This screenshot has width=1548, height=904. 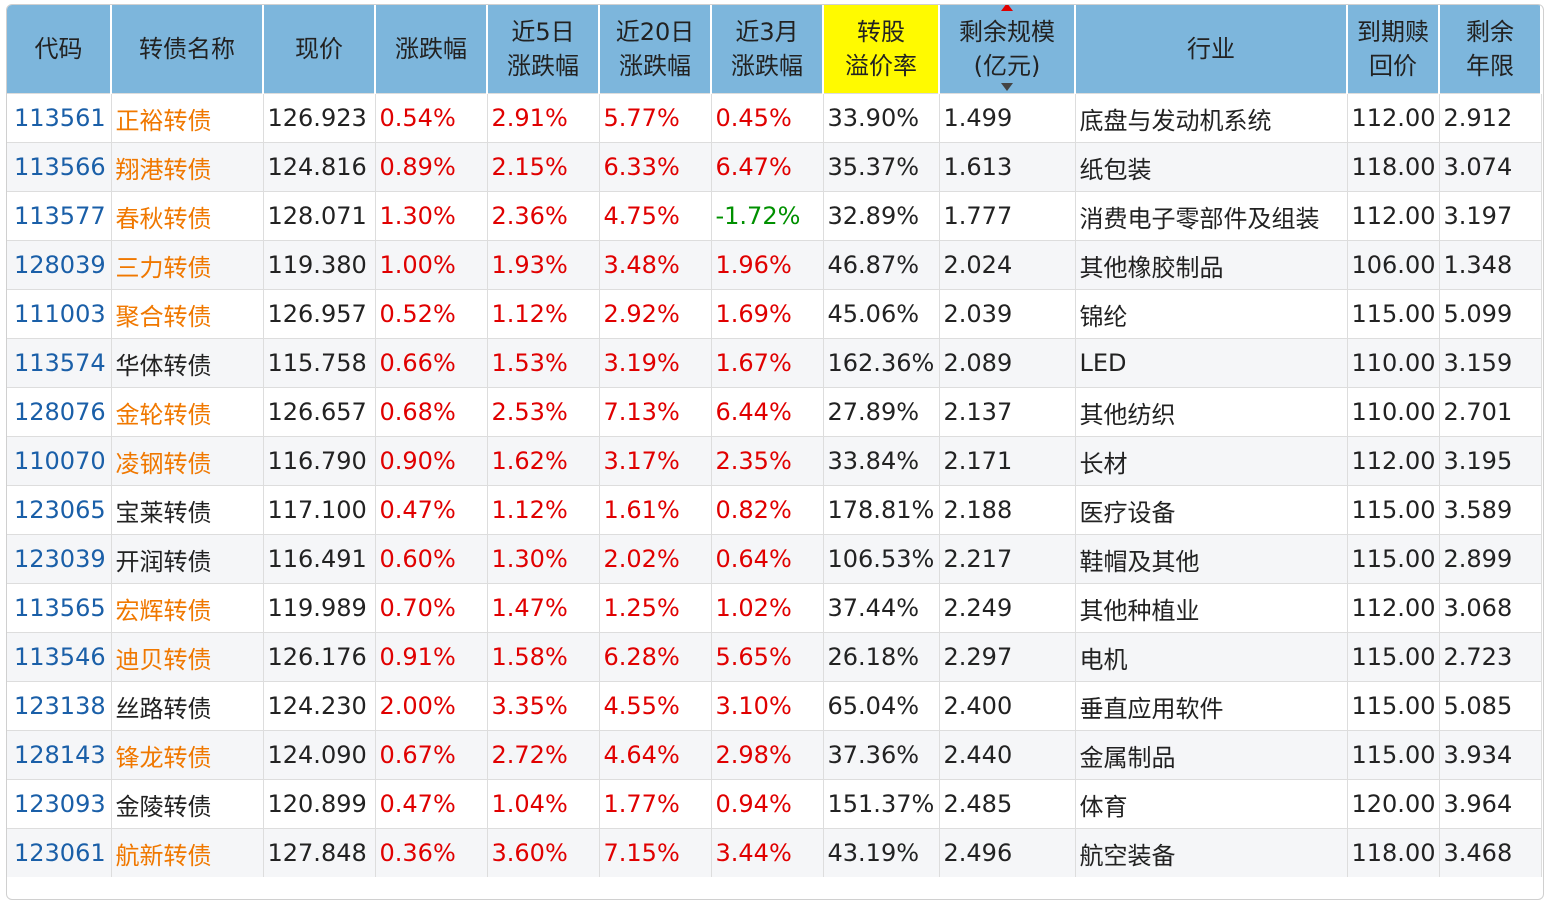 What do you see at coordinates (187, 608) in the screenshot?
I see `cell-name: 宏辉转债` at bounding box center [187, 608].